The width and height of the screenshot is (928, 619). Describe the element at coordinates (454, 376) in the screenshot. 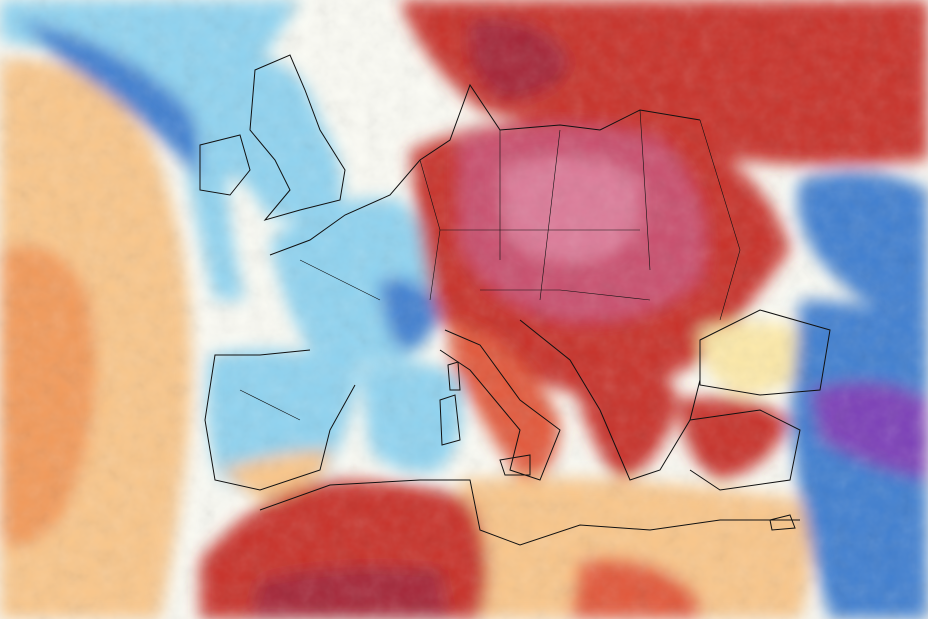

I see `corsica-coastline` at that location.